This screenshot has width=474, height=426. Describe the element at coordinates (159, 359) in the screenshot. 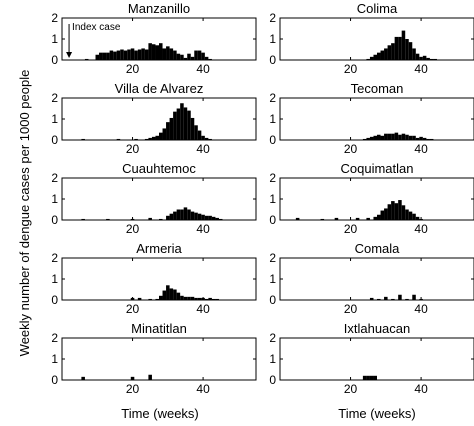

I see `chart-8-axes-frame` at that location.